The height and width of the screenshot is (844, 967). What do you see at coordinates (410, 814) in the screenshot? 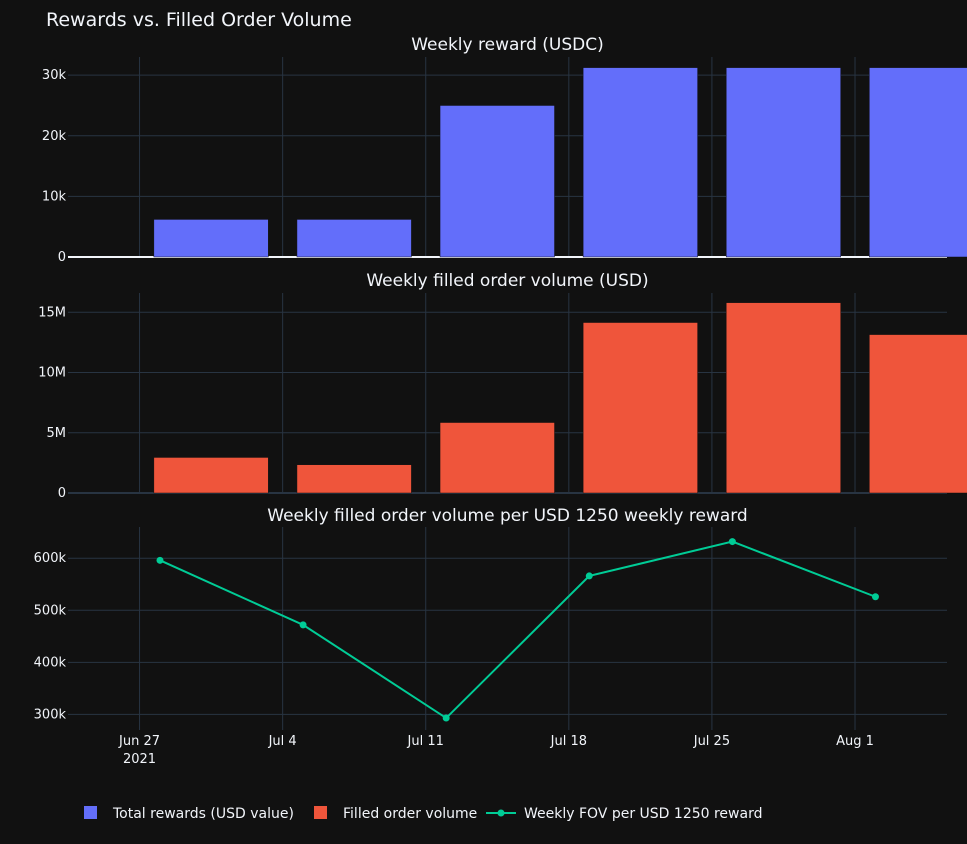
I see `legend-label: Filled order volume` at bounding box center [410, 814].